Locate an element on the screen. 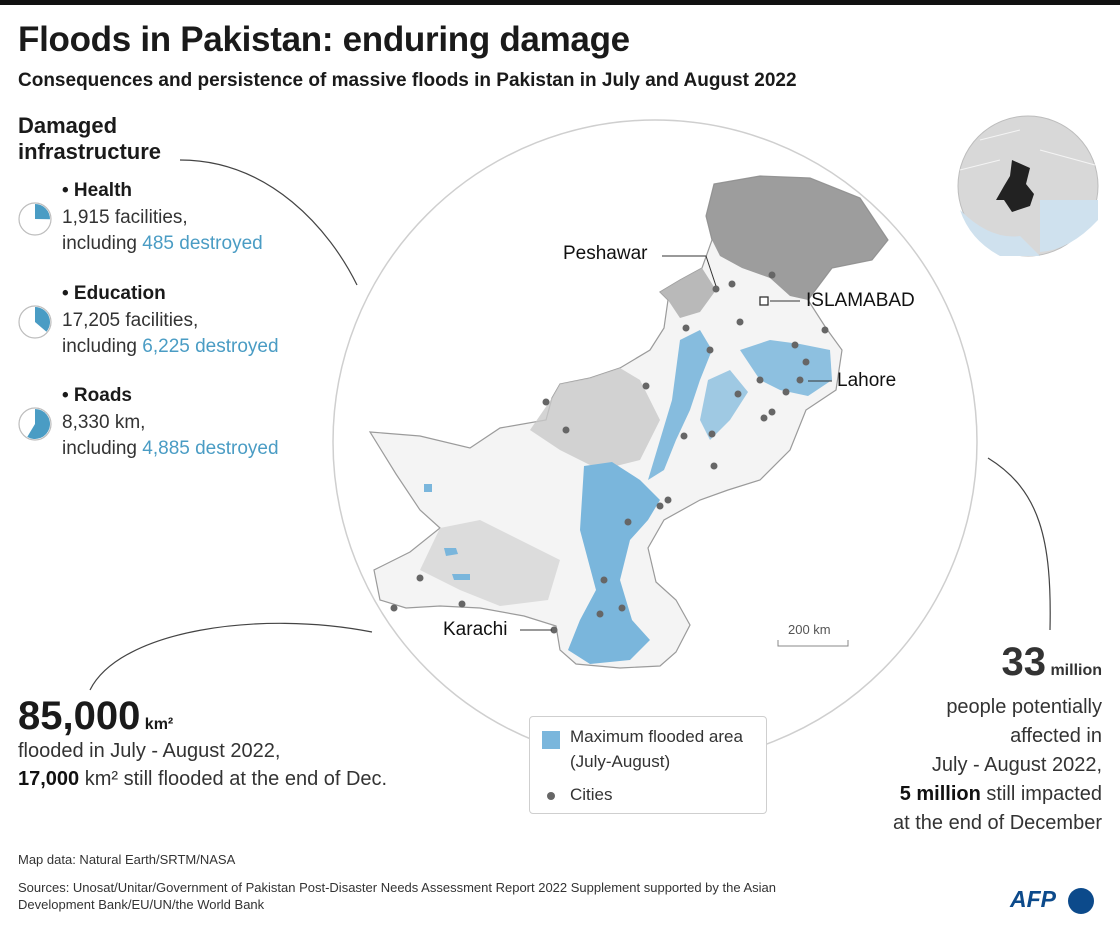 The image size is (1120, 928). afp-logo: AFP is located at coordinates (1055, 901).